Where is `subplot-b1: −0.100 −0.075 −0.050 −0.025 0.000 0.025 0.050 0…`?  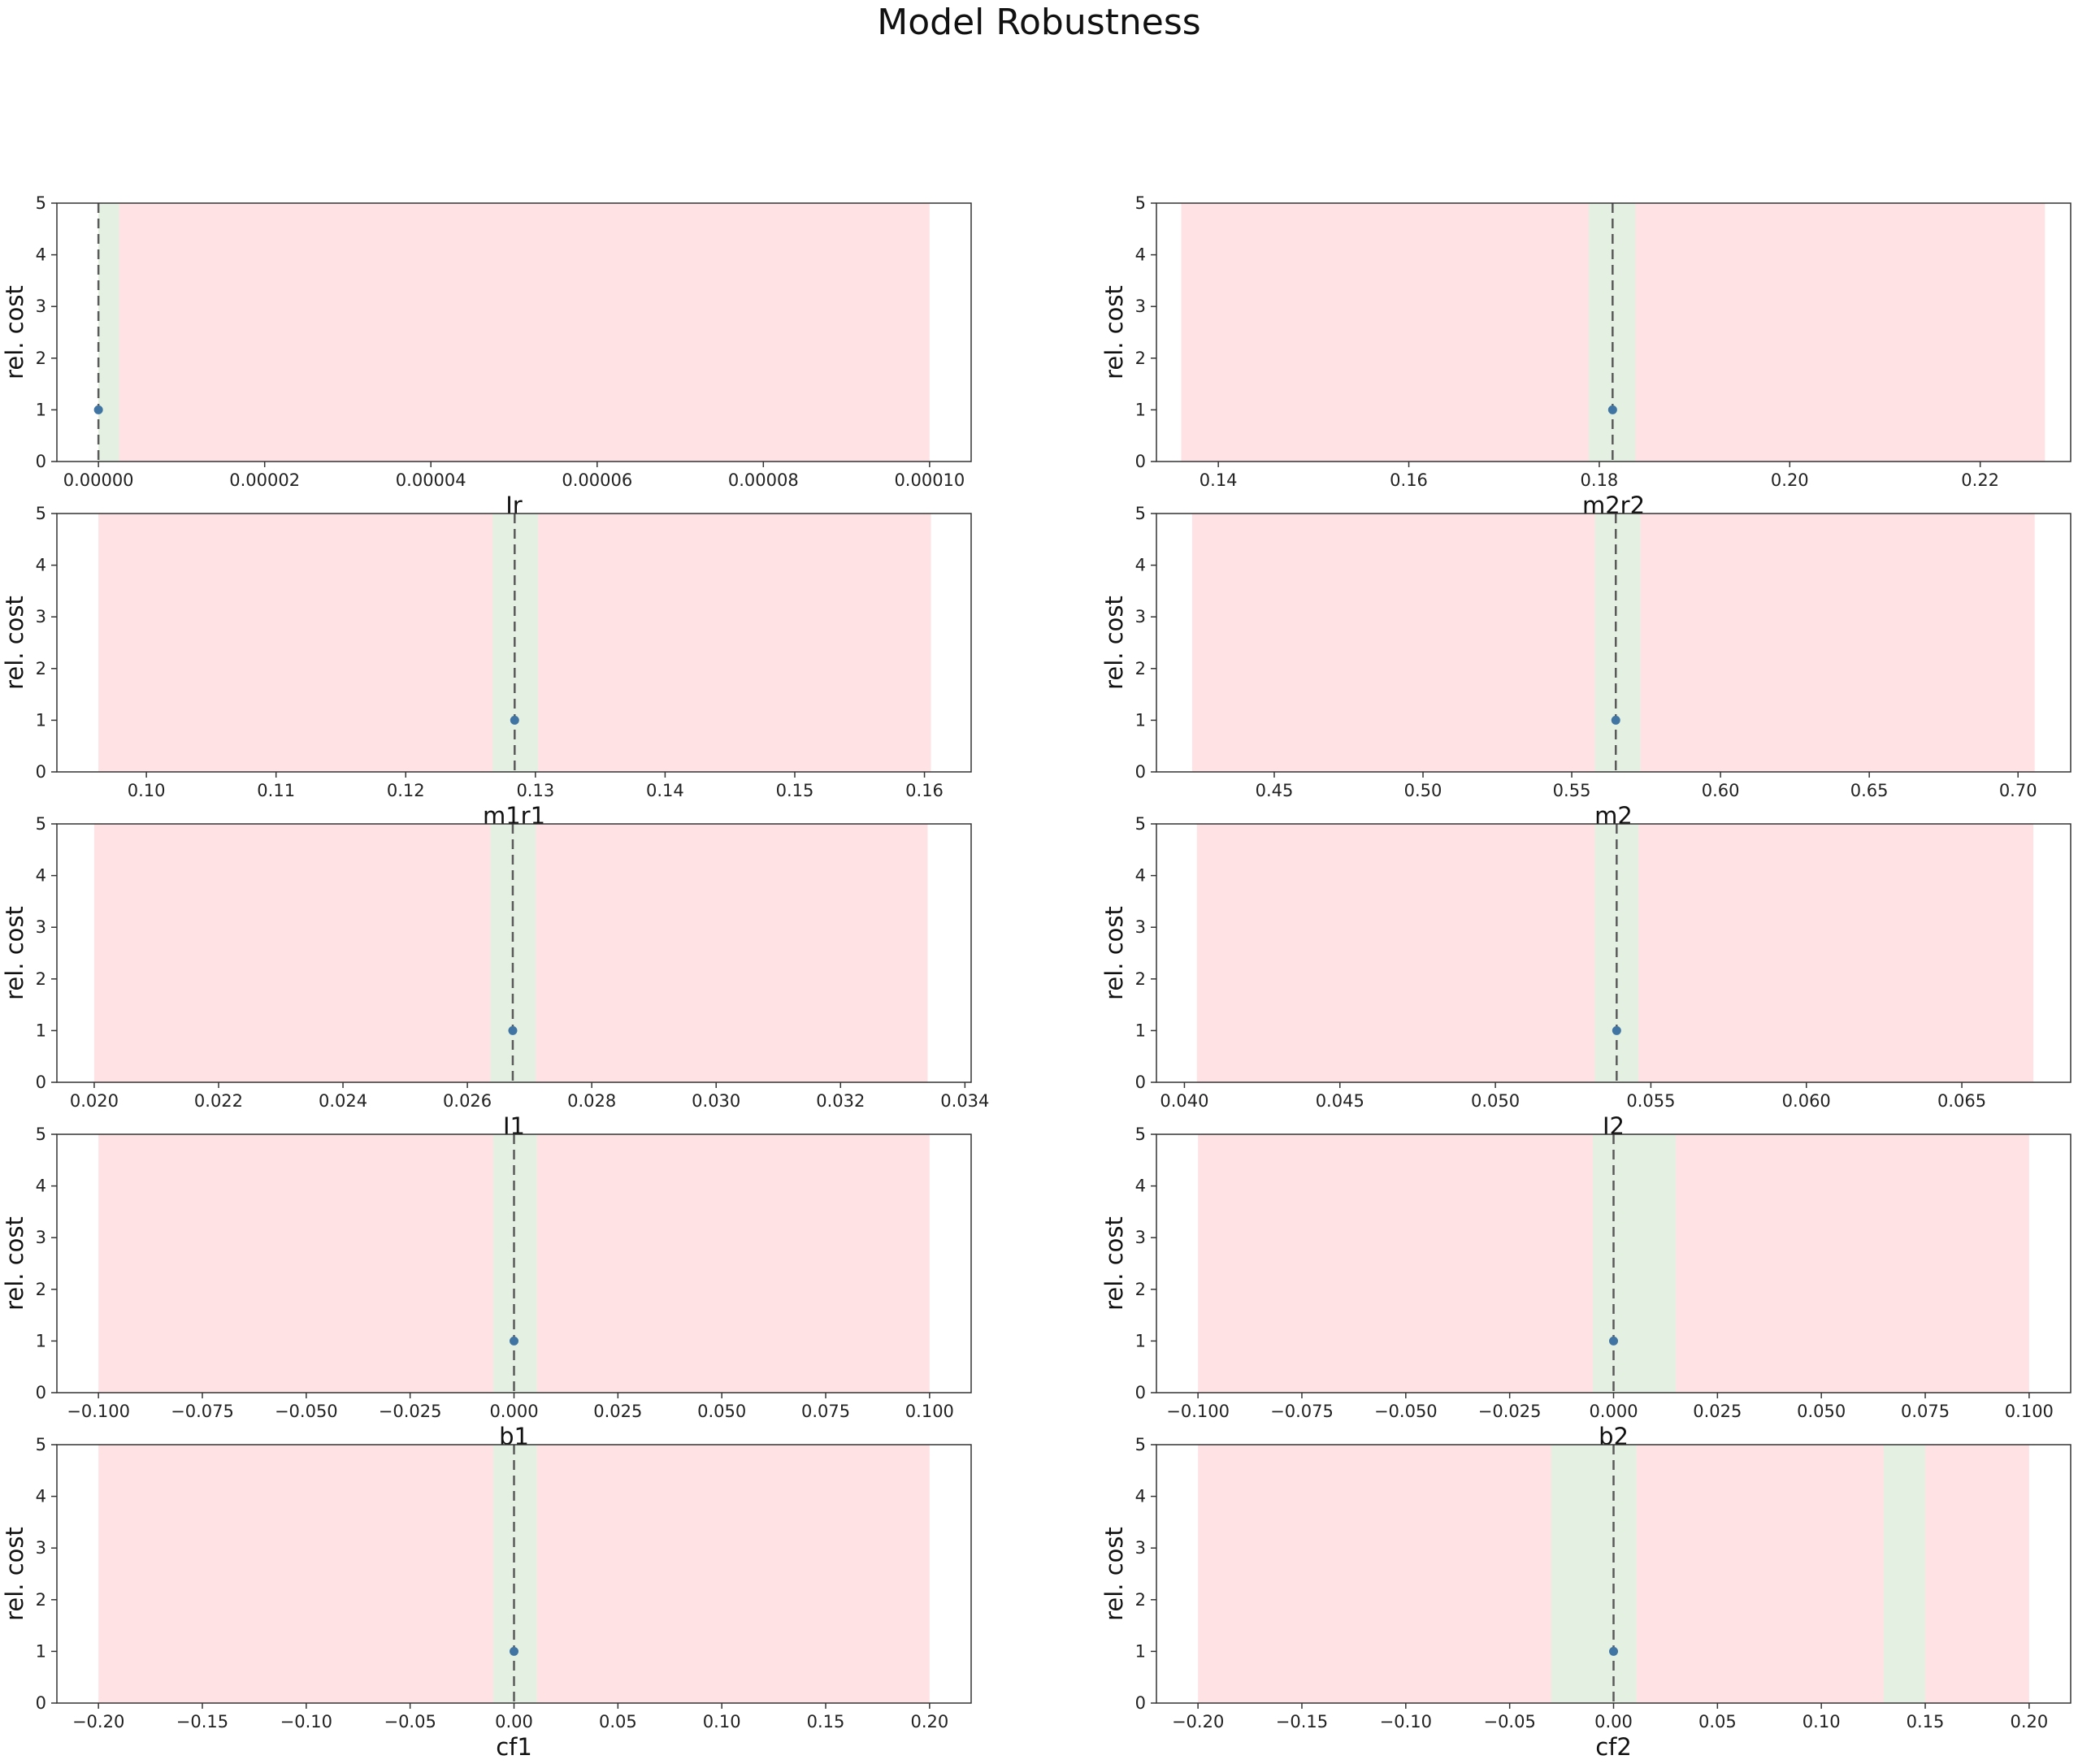
subplot-b1: −0.100 −0.075 −0.050 −0.025 0.000 0.025 0.050 0… is located at coordinates (487, 1287).